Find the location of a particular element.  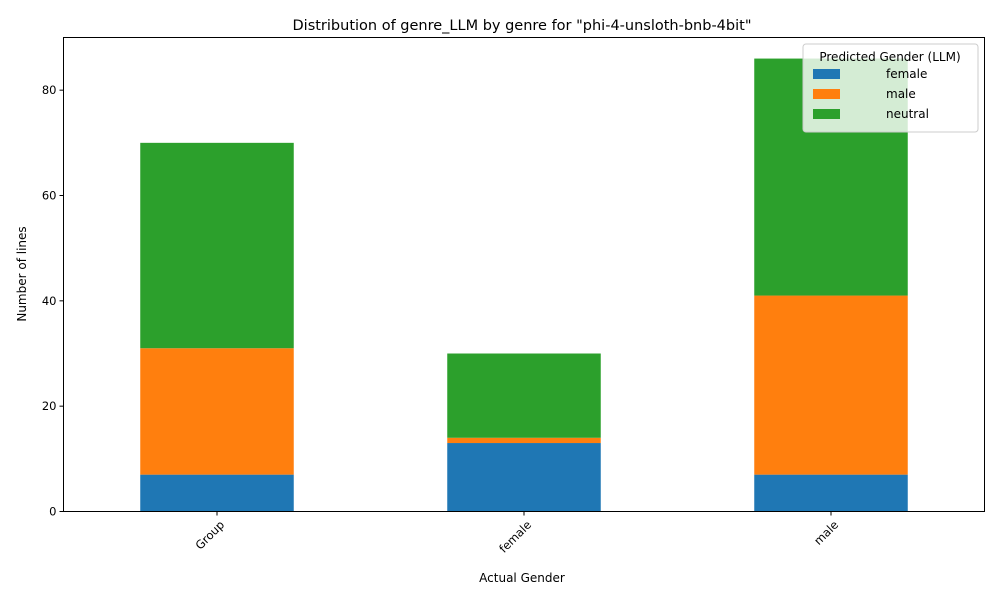

bar-male-female is located at coordinates (831, 493).